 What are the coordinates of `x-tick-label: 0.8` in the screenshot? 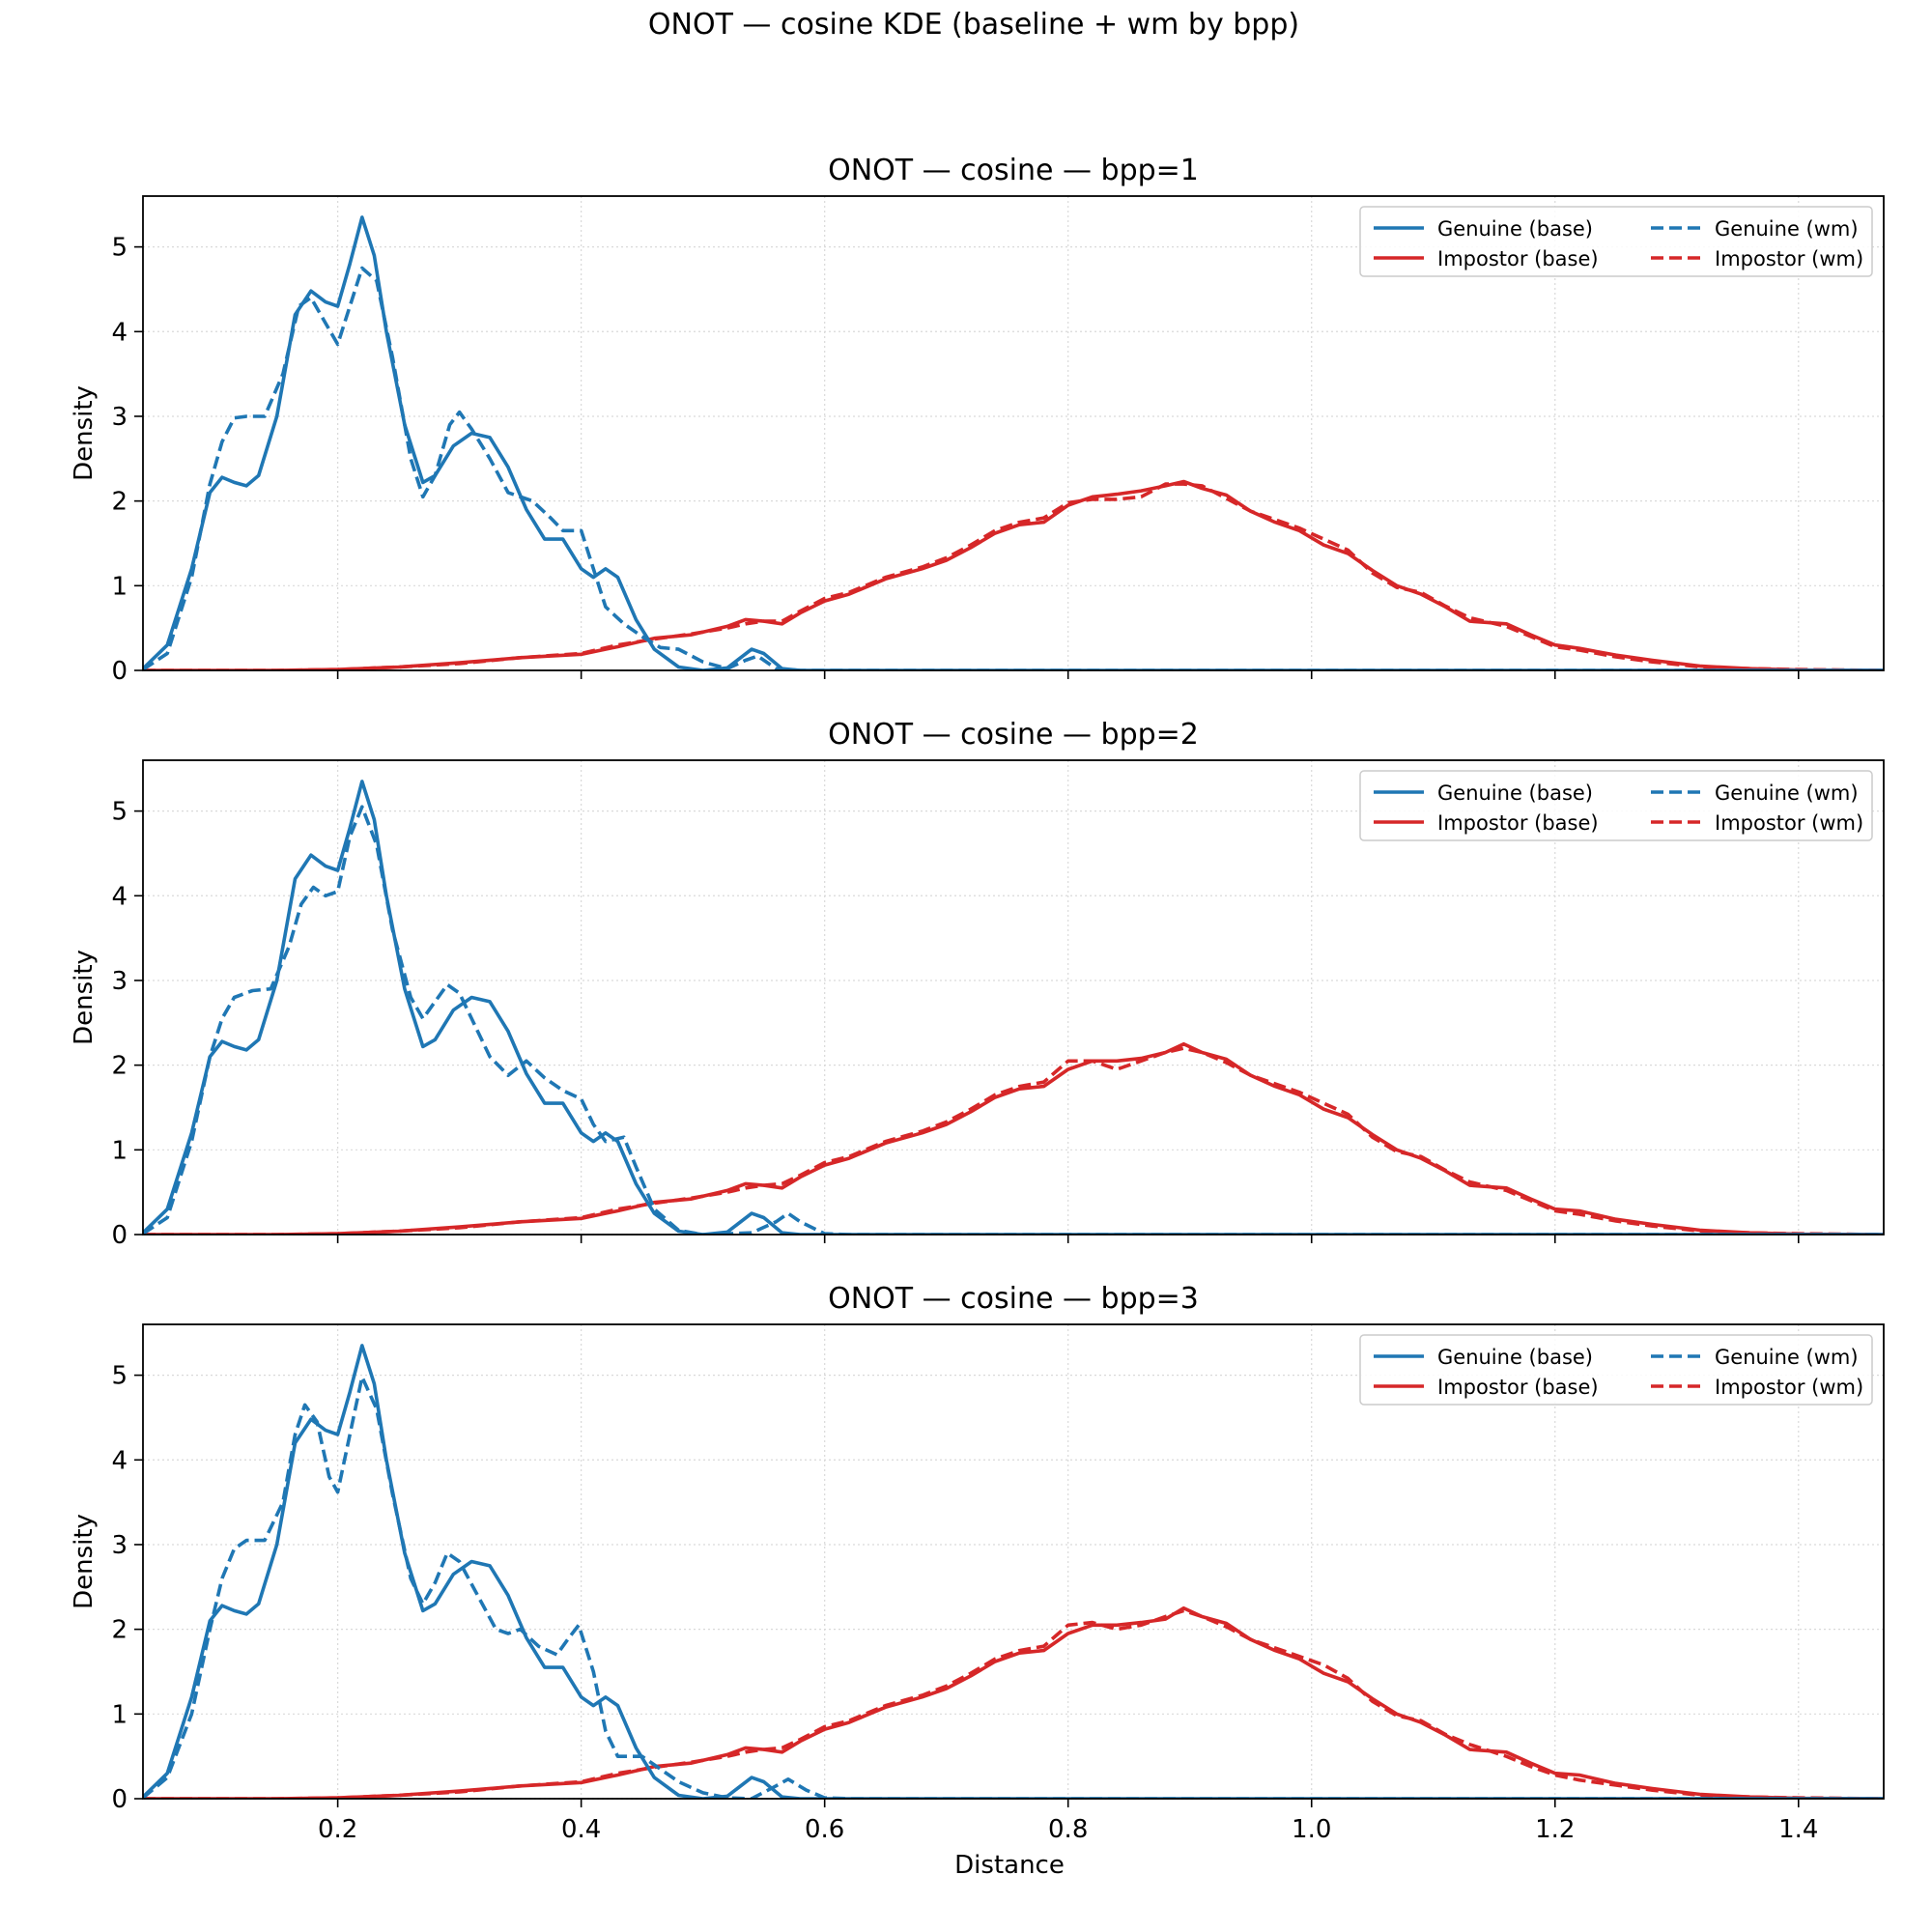 It's located at (1068, 1829).